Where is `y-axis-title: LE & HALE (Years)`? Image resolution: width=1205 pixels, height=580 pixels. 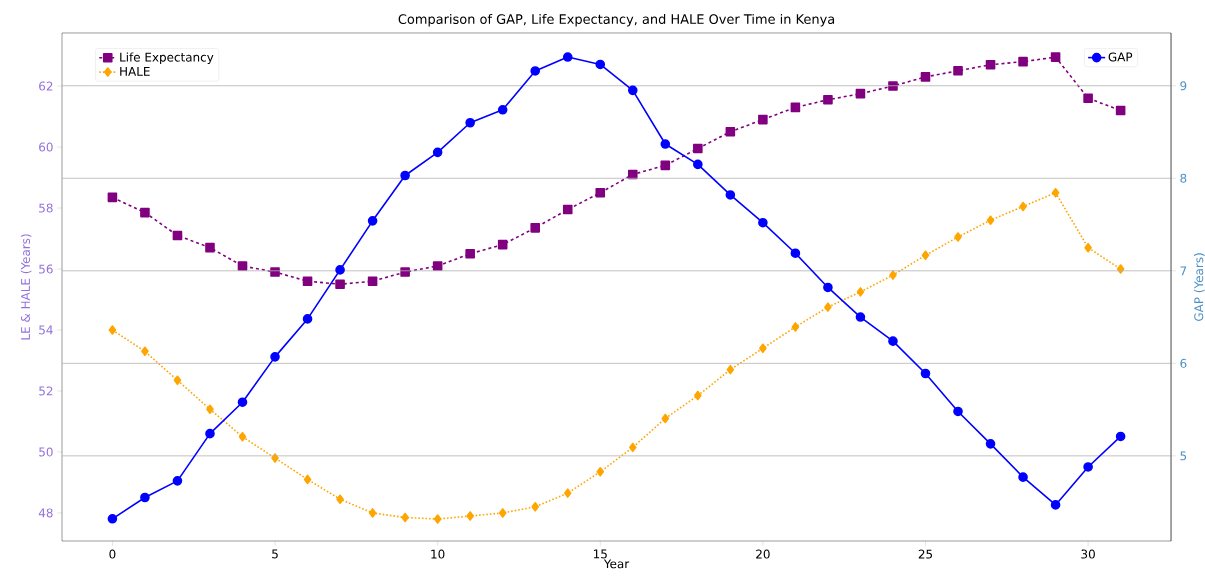
y-axis-title: LE & HALE (Years) is located at coordinates (26, 287).